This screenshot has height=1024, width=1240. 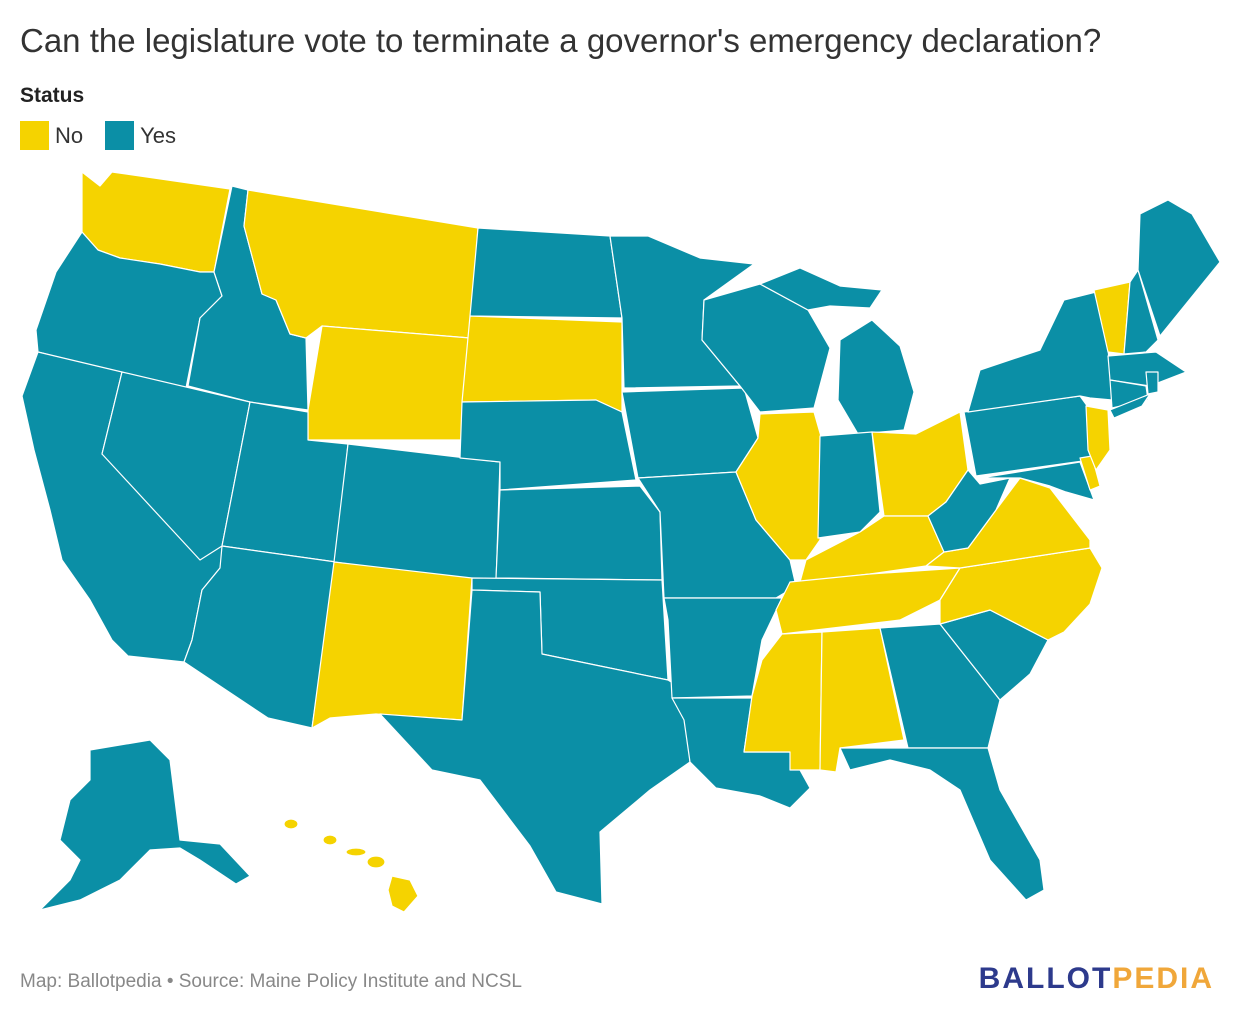 What do you see at coordinates (392, 645) in the screenshot?
I see `state-new-mexico` at bounding box center [392, 645].